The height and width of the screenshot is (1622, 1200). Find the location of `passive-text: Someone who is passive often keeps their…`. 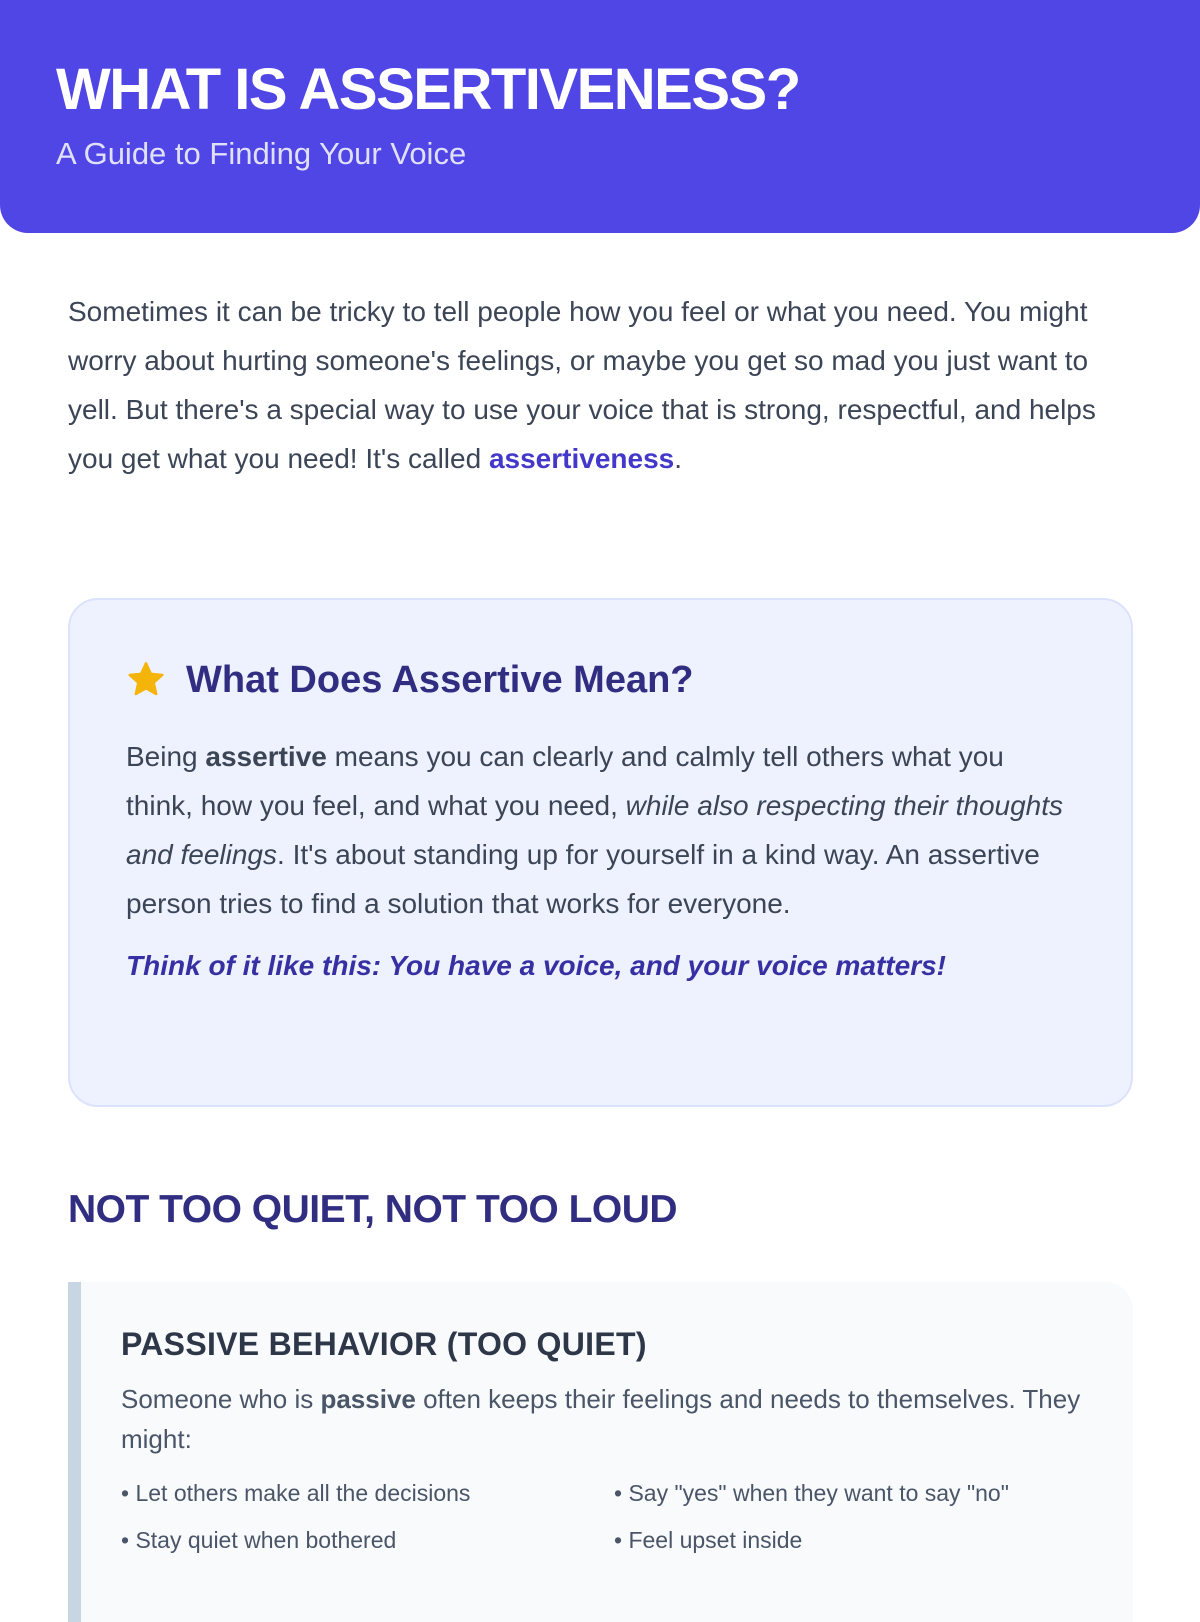

passive-text: Someone who is passive often keeps their… is located at coordinates (601, 1419).